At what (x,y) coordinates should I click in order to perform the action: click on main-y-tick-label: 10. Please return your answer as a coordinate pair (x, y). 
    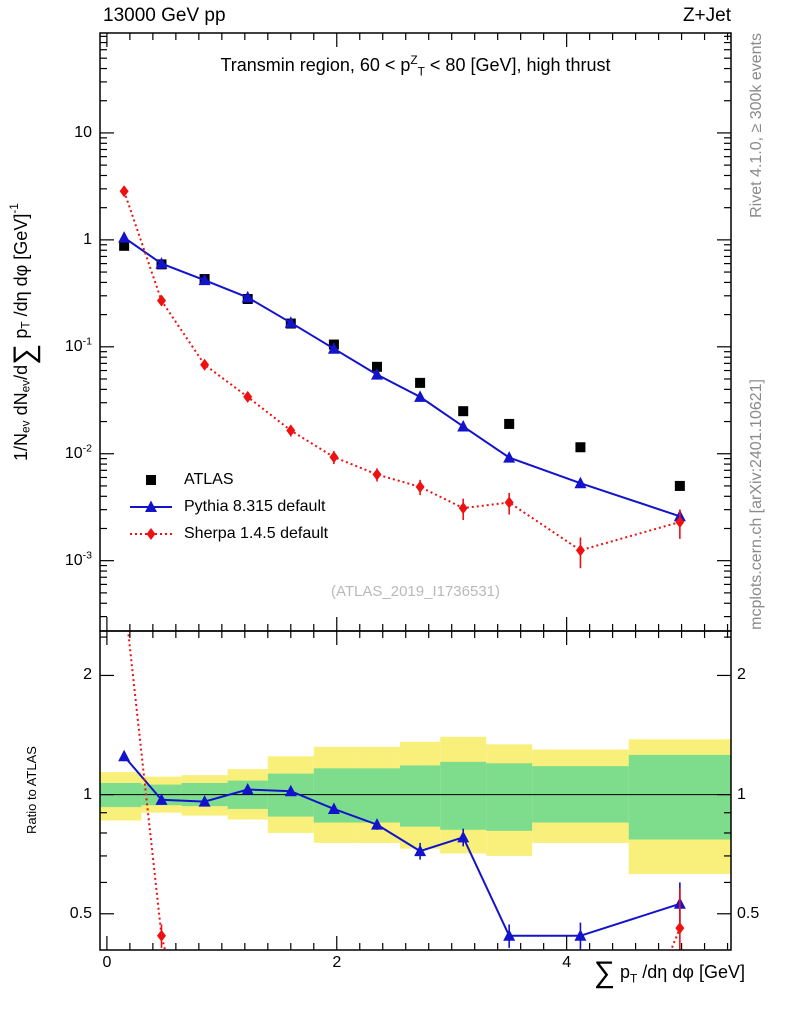
    Looking at the image, I should click on (83, 132).